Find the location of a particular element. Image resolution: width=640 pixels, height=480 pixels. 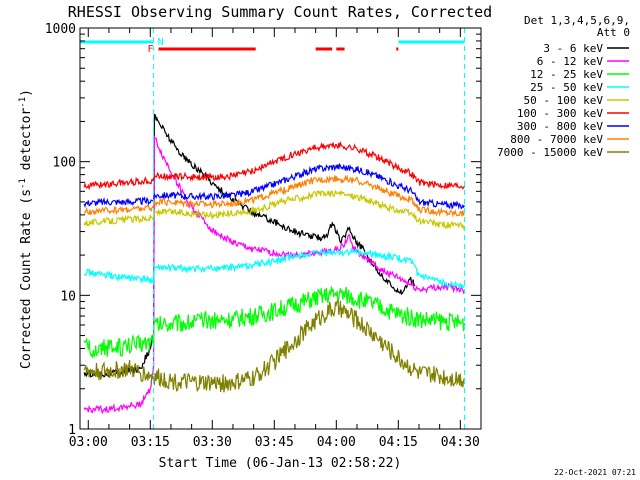

y-tick-label: 1 is located at coordinates (72, 430).